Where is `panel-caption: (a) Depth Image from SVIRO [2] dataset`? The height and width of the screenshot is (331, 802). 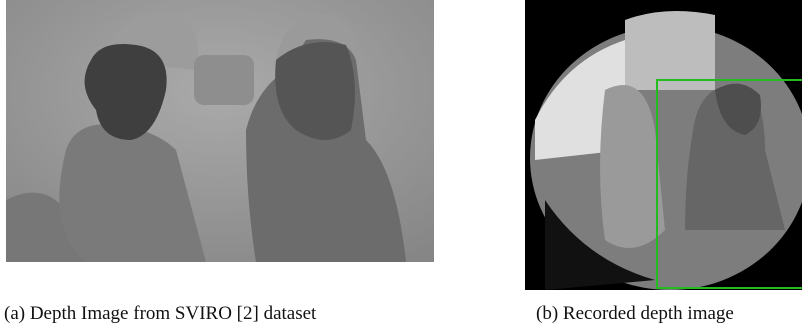 panel-caption: (a) Depth Image from SVIRO [2] dataset is located at coordinates (160, 313).